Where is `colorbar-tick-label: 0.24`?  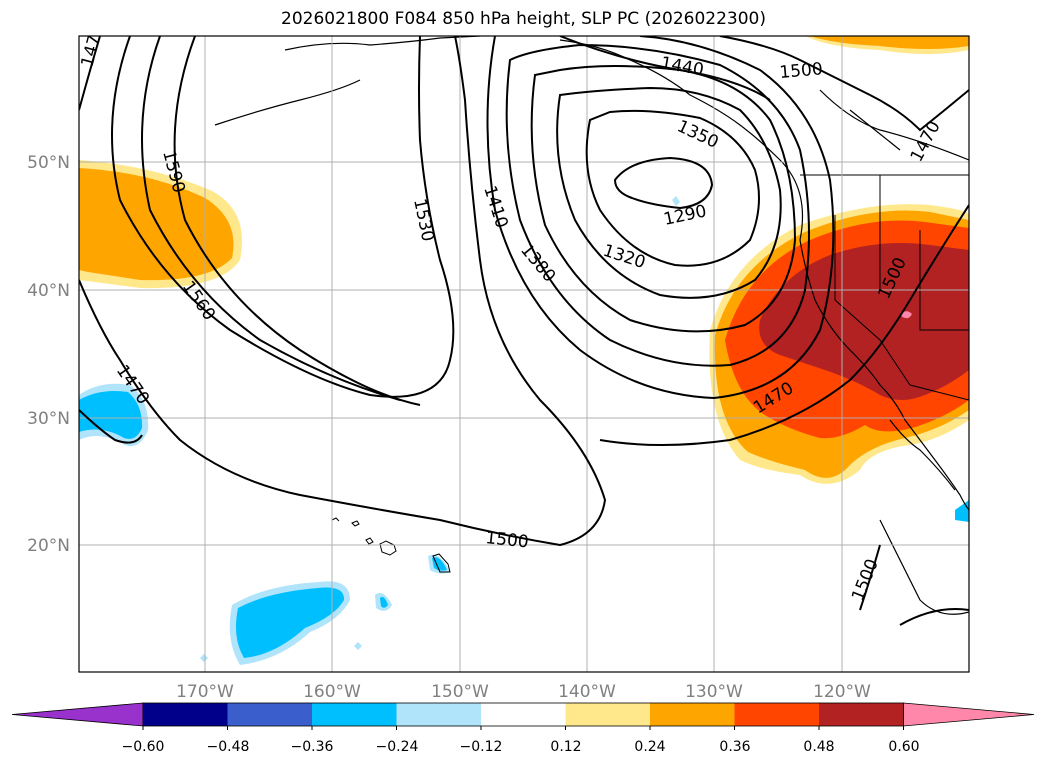 colorbar-tick-label: 0.24 is located at coordinates (649, 747).